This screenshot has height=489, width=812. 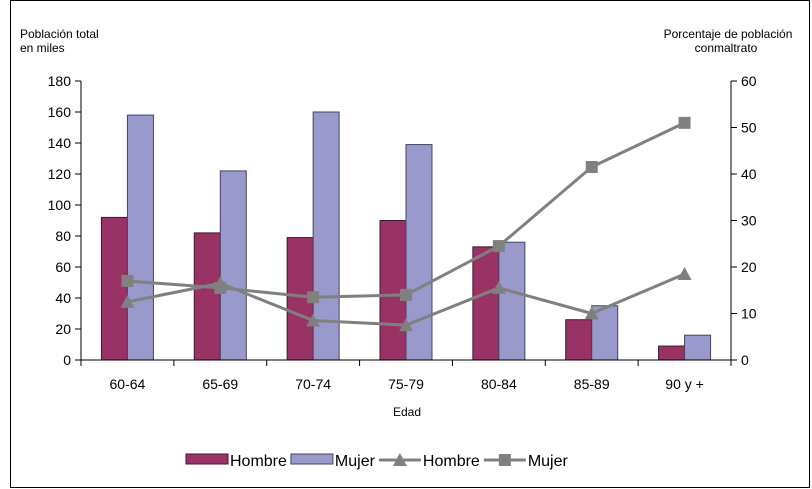 I want to click on left-tick-label-4: 80, so click(x=63, y=236).